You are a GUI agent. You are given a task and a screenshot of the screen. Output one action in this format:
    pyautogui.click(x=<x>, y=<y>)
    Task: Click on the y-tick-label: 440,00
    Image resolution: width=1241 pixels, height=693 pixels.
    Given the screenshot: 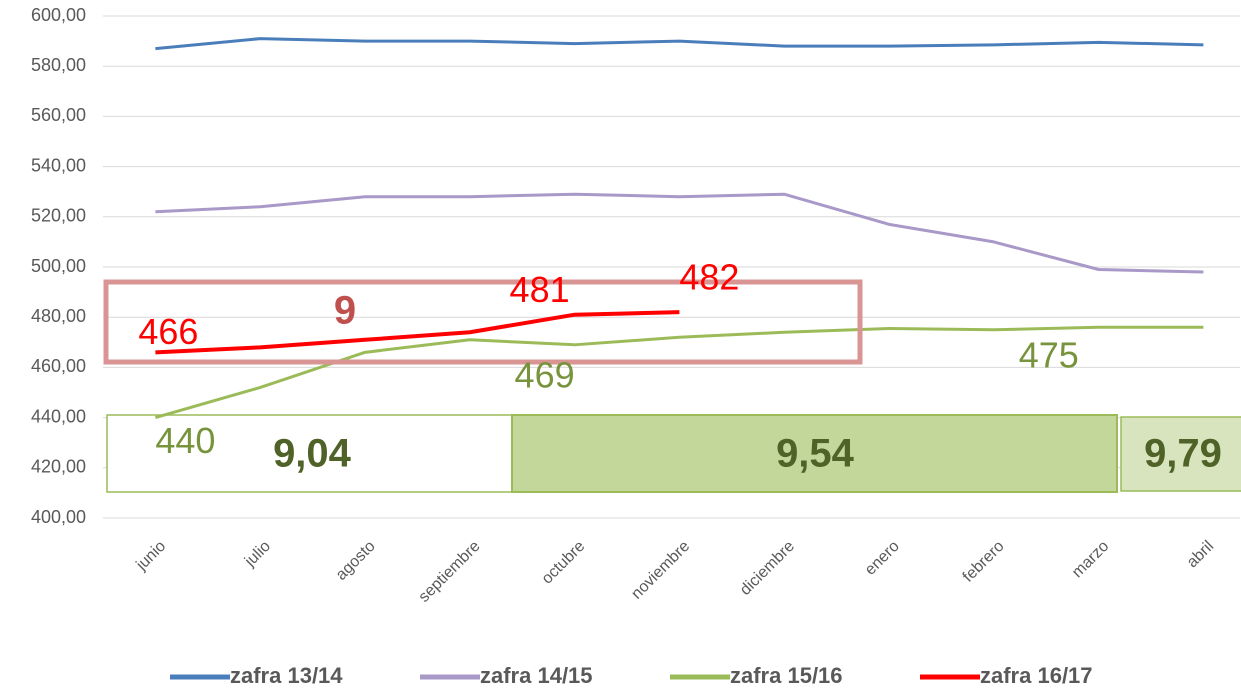 What is the action you would take?
    pyautogui.click(x=58, y=416)
    